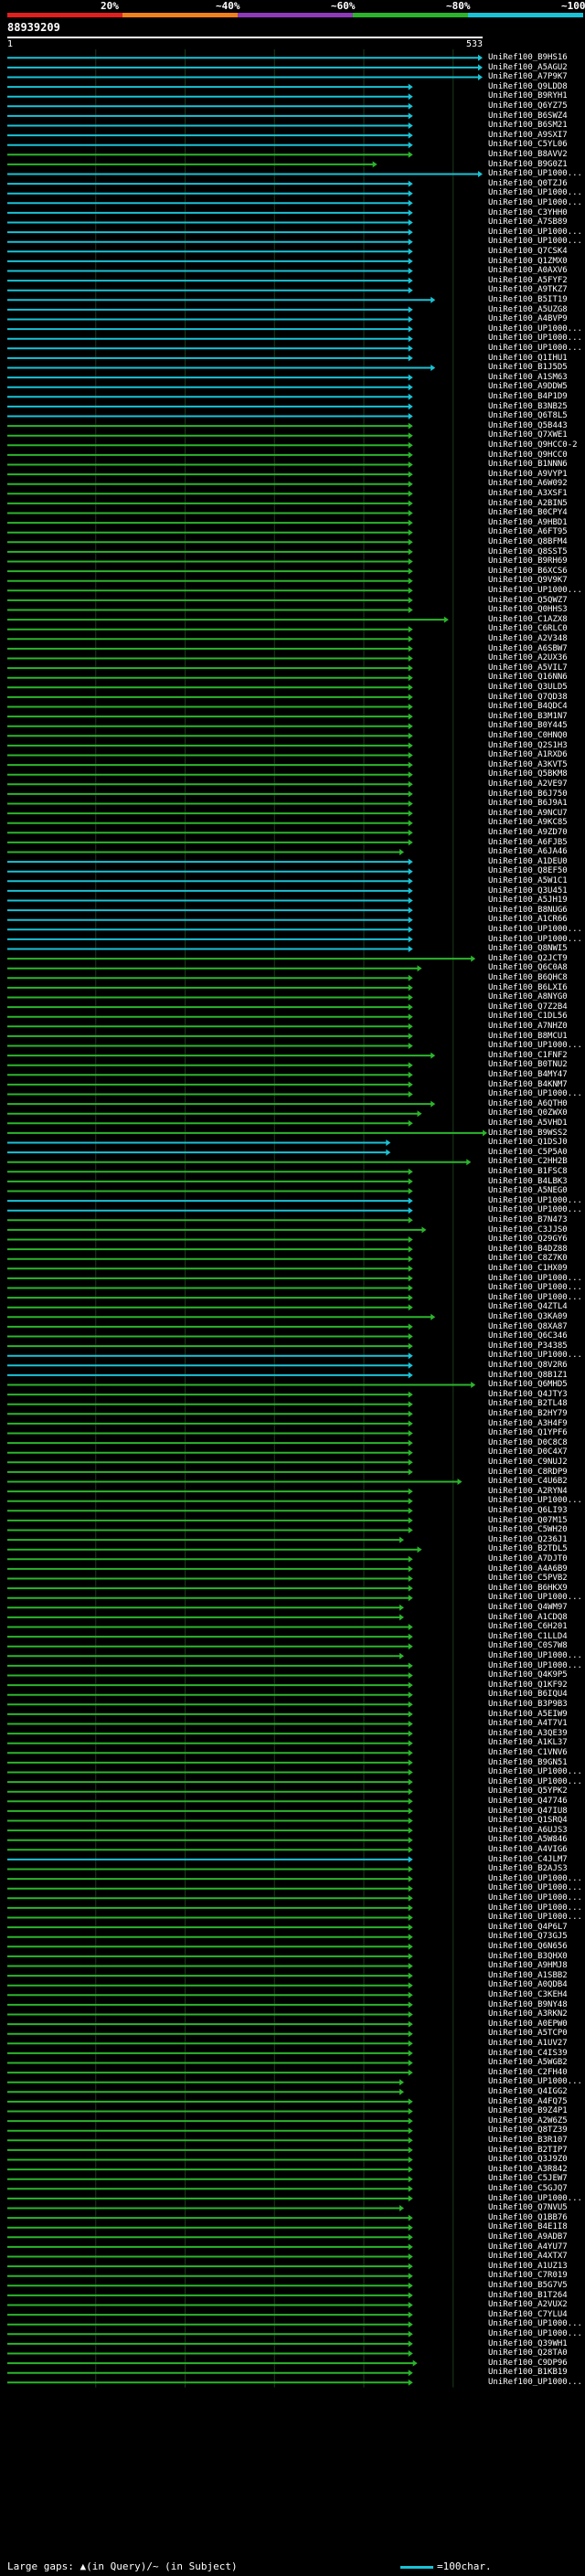  Describe the element at coordinates (528, 126) in the screenshot. I see `hit-label: UniRef100_B6SM21` at that location.